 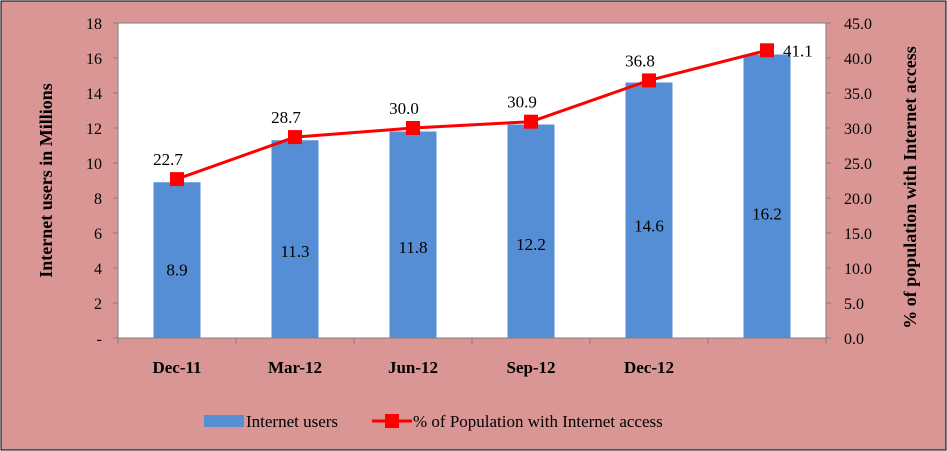 What do you see at coordinates (292, 421) in the screenshot?
I see `legend-label-internet-users: Internet users` at bounding box center [292, 421].